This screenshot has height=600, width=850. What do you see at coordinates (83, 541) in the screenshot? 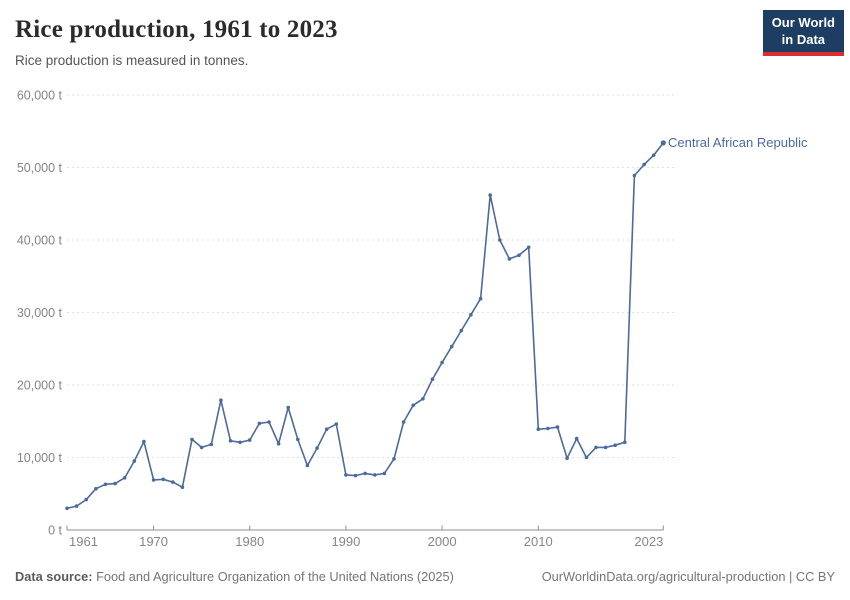
I see `x-axis-tick-label: 1961` at bounding box center [83, 541].